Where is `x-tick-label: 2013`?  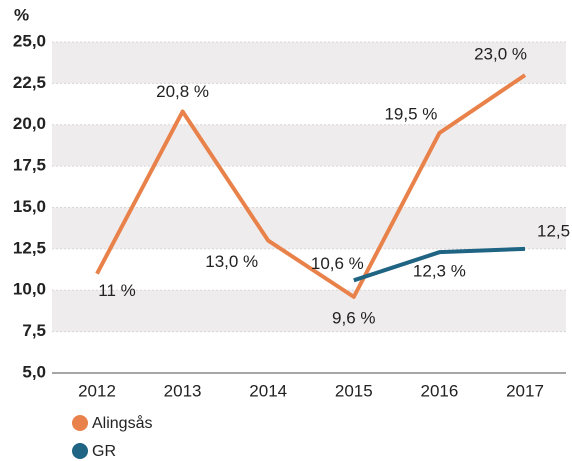
x-tick-label: 2013 is located at coordinates (183, 390).